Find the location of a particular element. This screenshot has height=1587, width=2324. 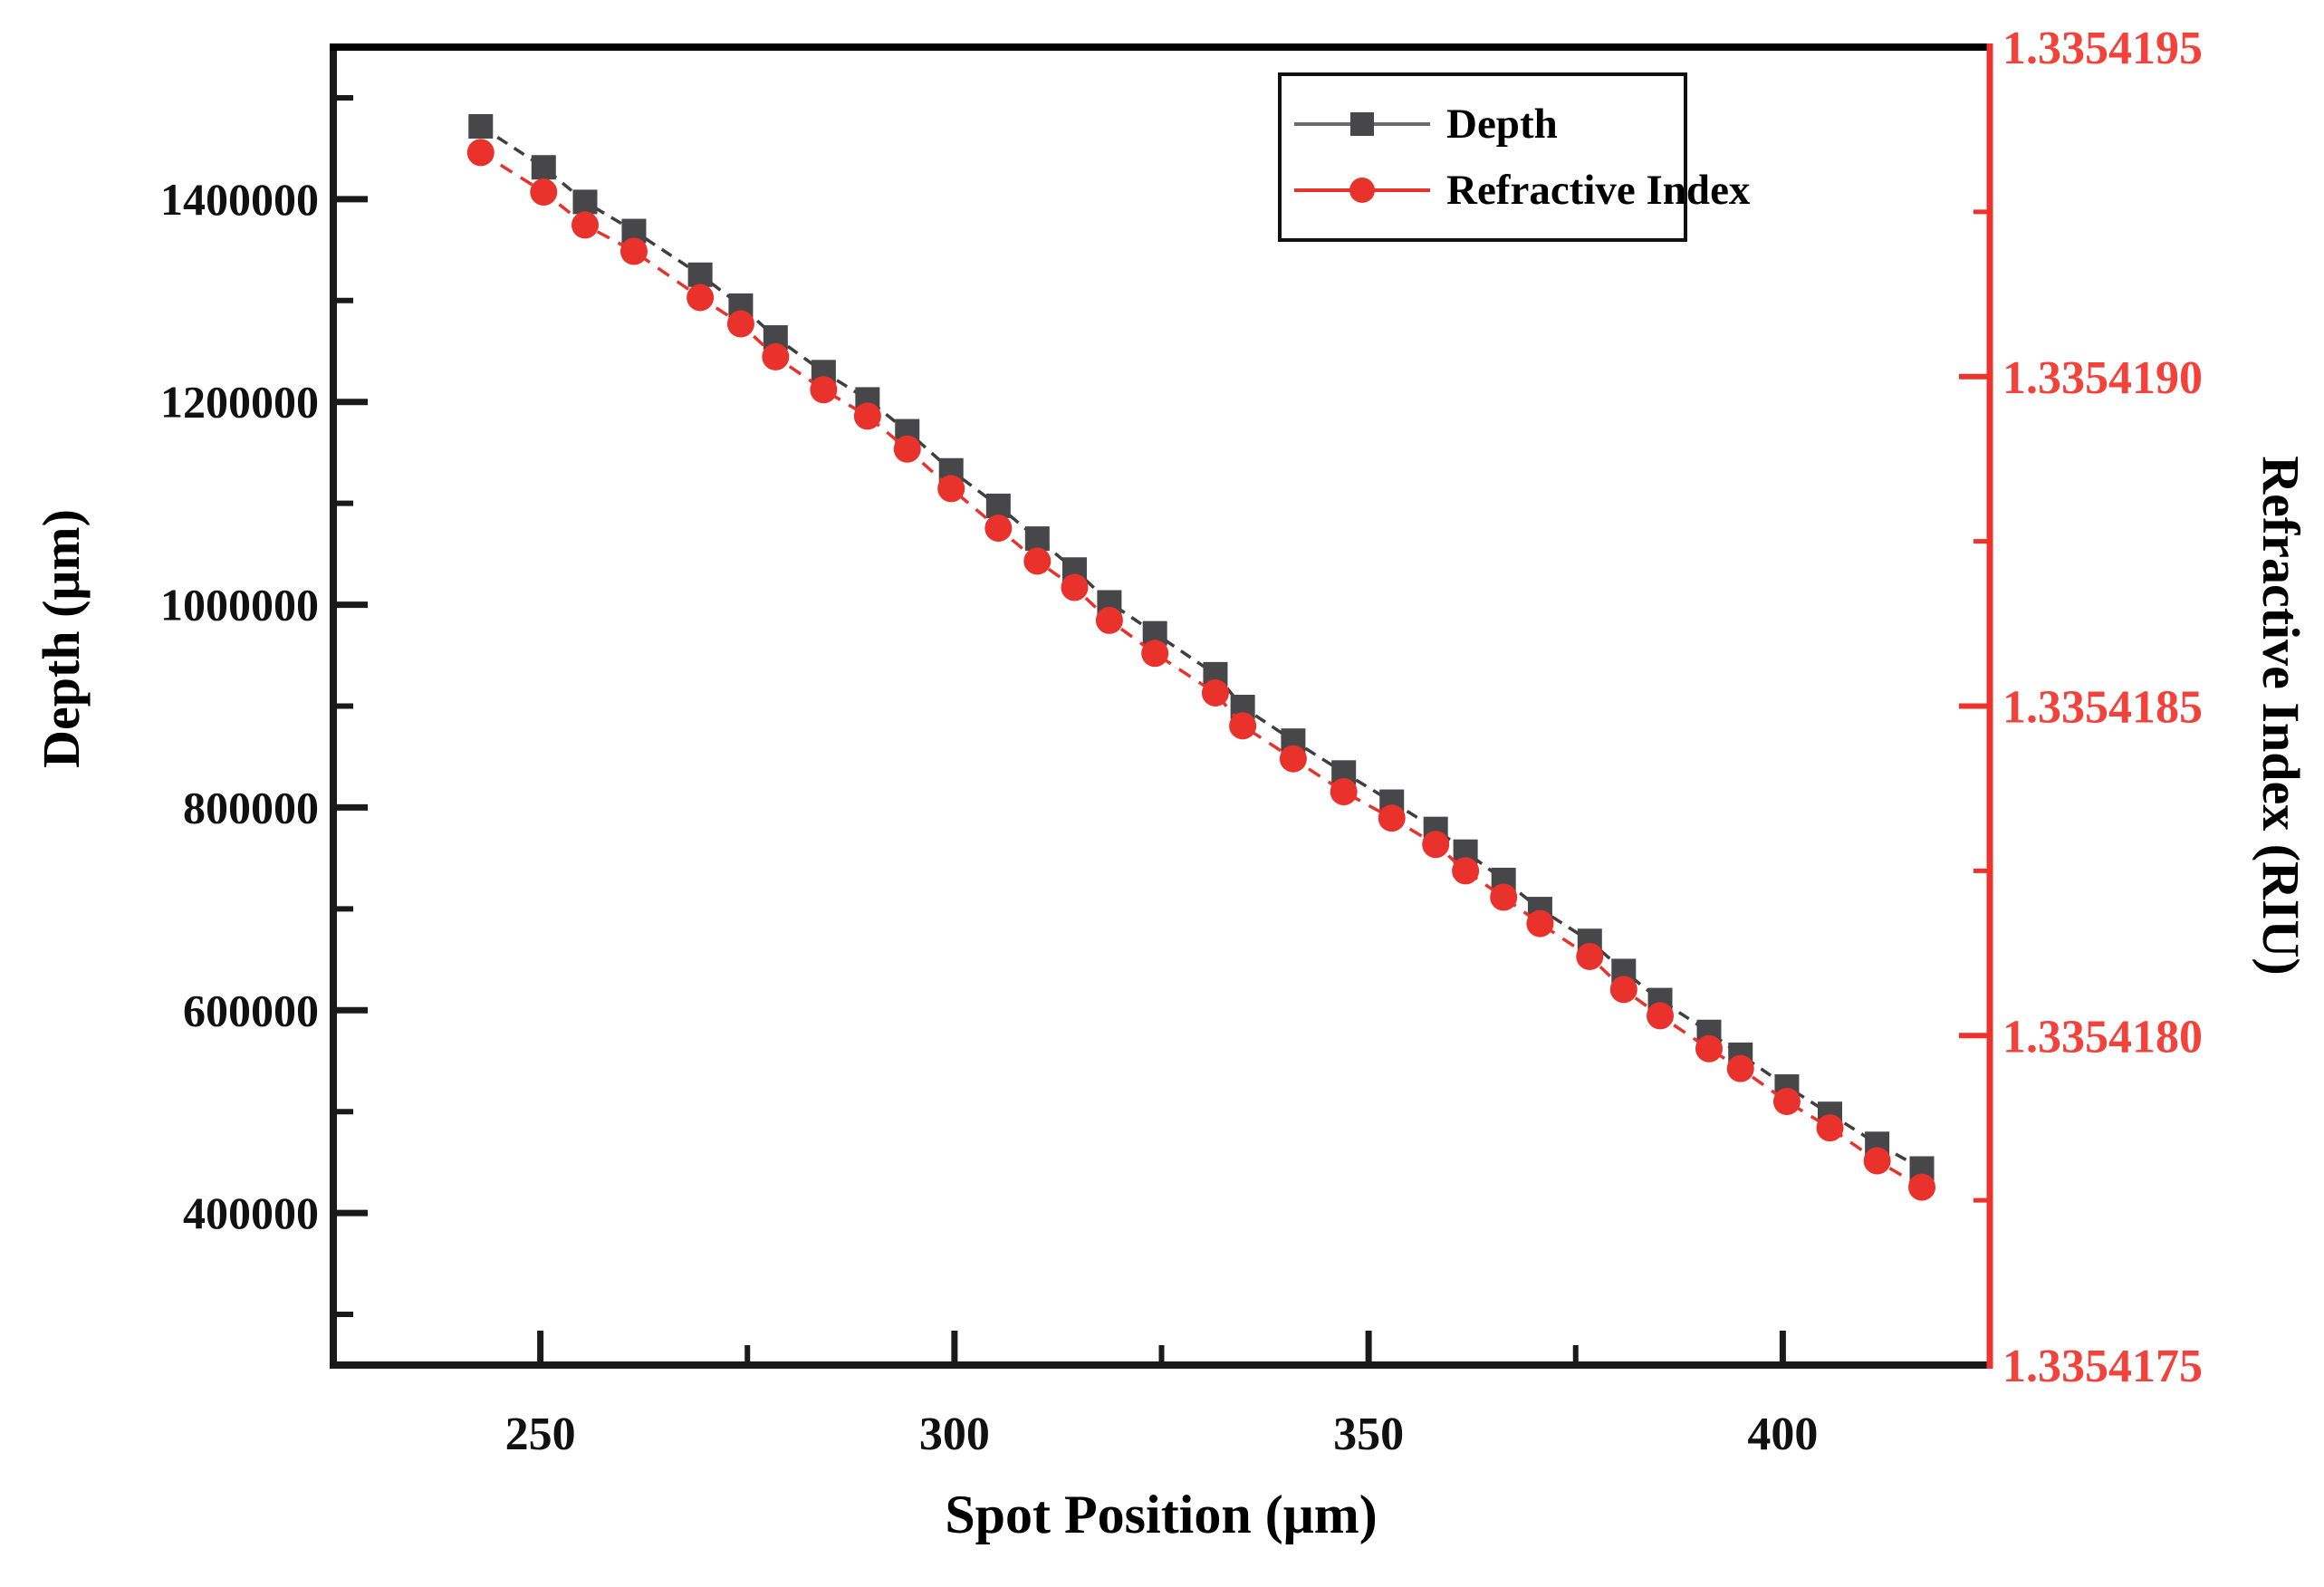

right-y-axis-title: Refractive Index (RIU) is located at coordinates (2281, 716).